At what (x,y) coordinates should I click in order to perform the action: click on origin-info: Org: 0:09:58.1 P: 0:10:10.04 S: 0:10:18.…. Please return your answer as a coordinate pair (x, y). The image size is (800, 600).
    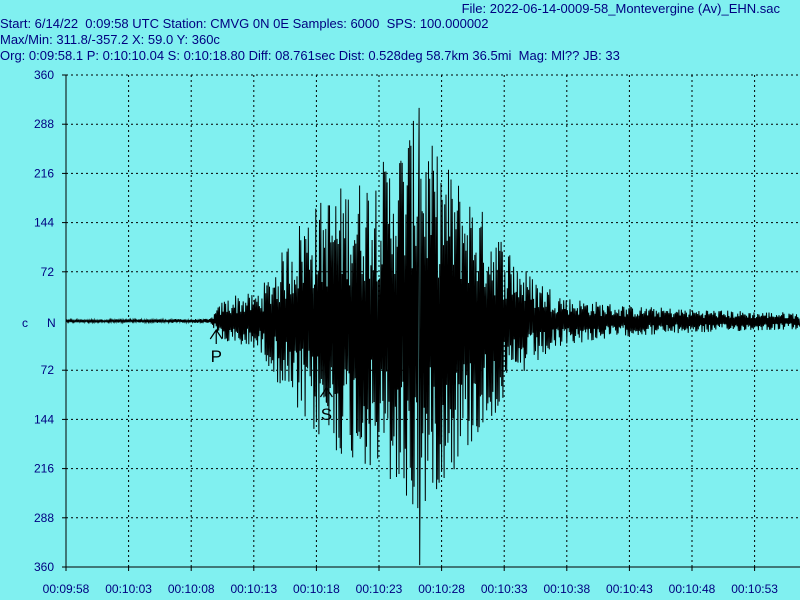
    Looking at the image, I should click on (310, 55).